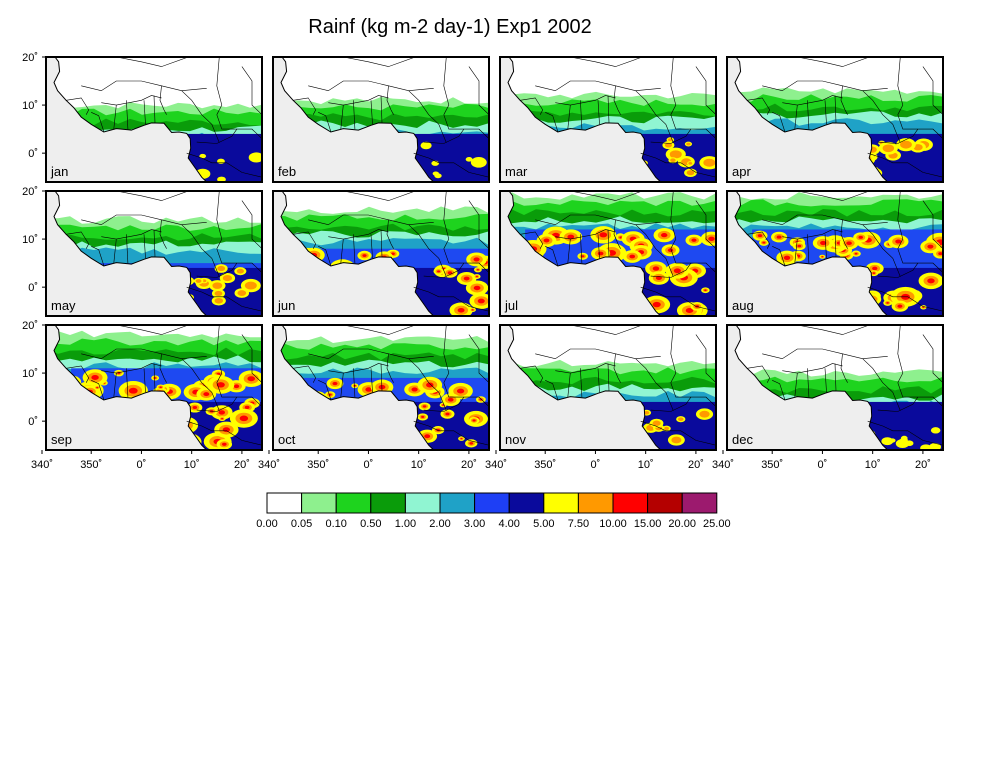  What do you see at coordinates (450, 27) in the screenshot?
I see `figure-title: Rainf (kg m-2 day-1) Exp1 2002` at bounding box center [450, 27].